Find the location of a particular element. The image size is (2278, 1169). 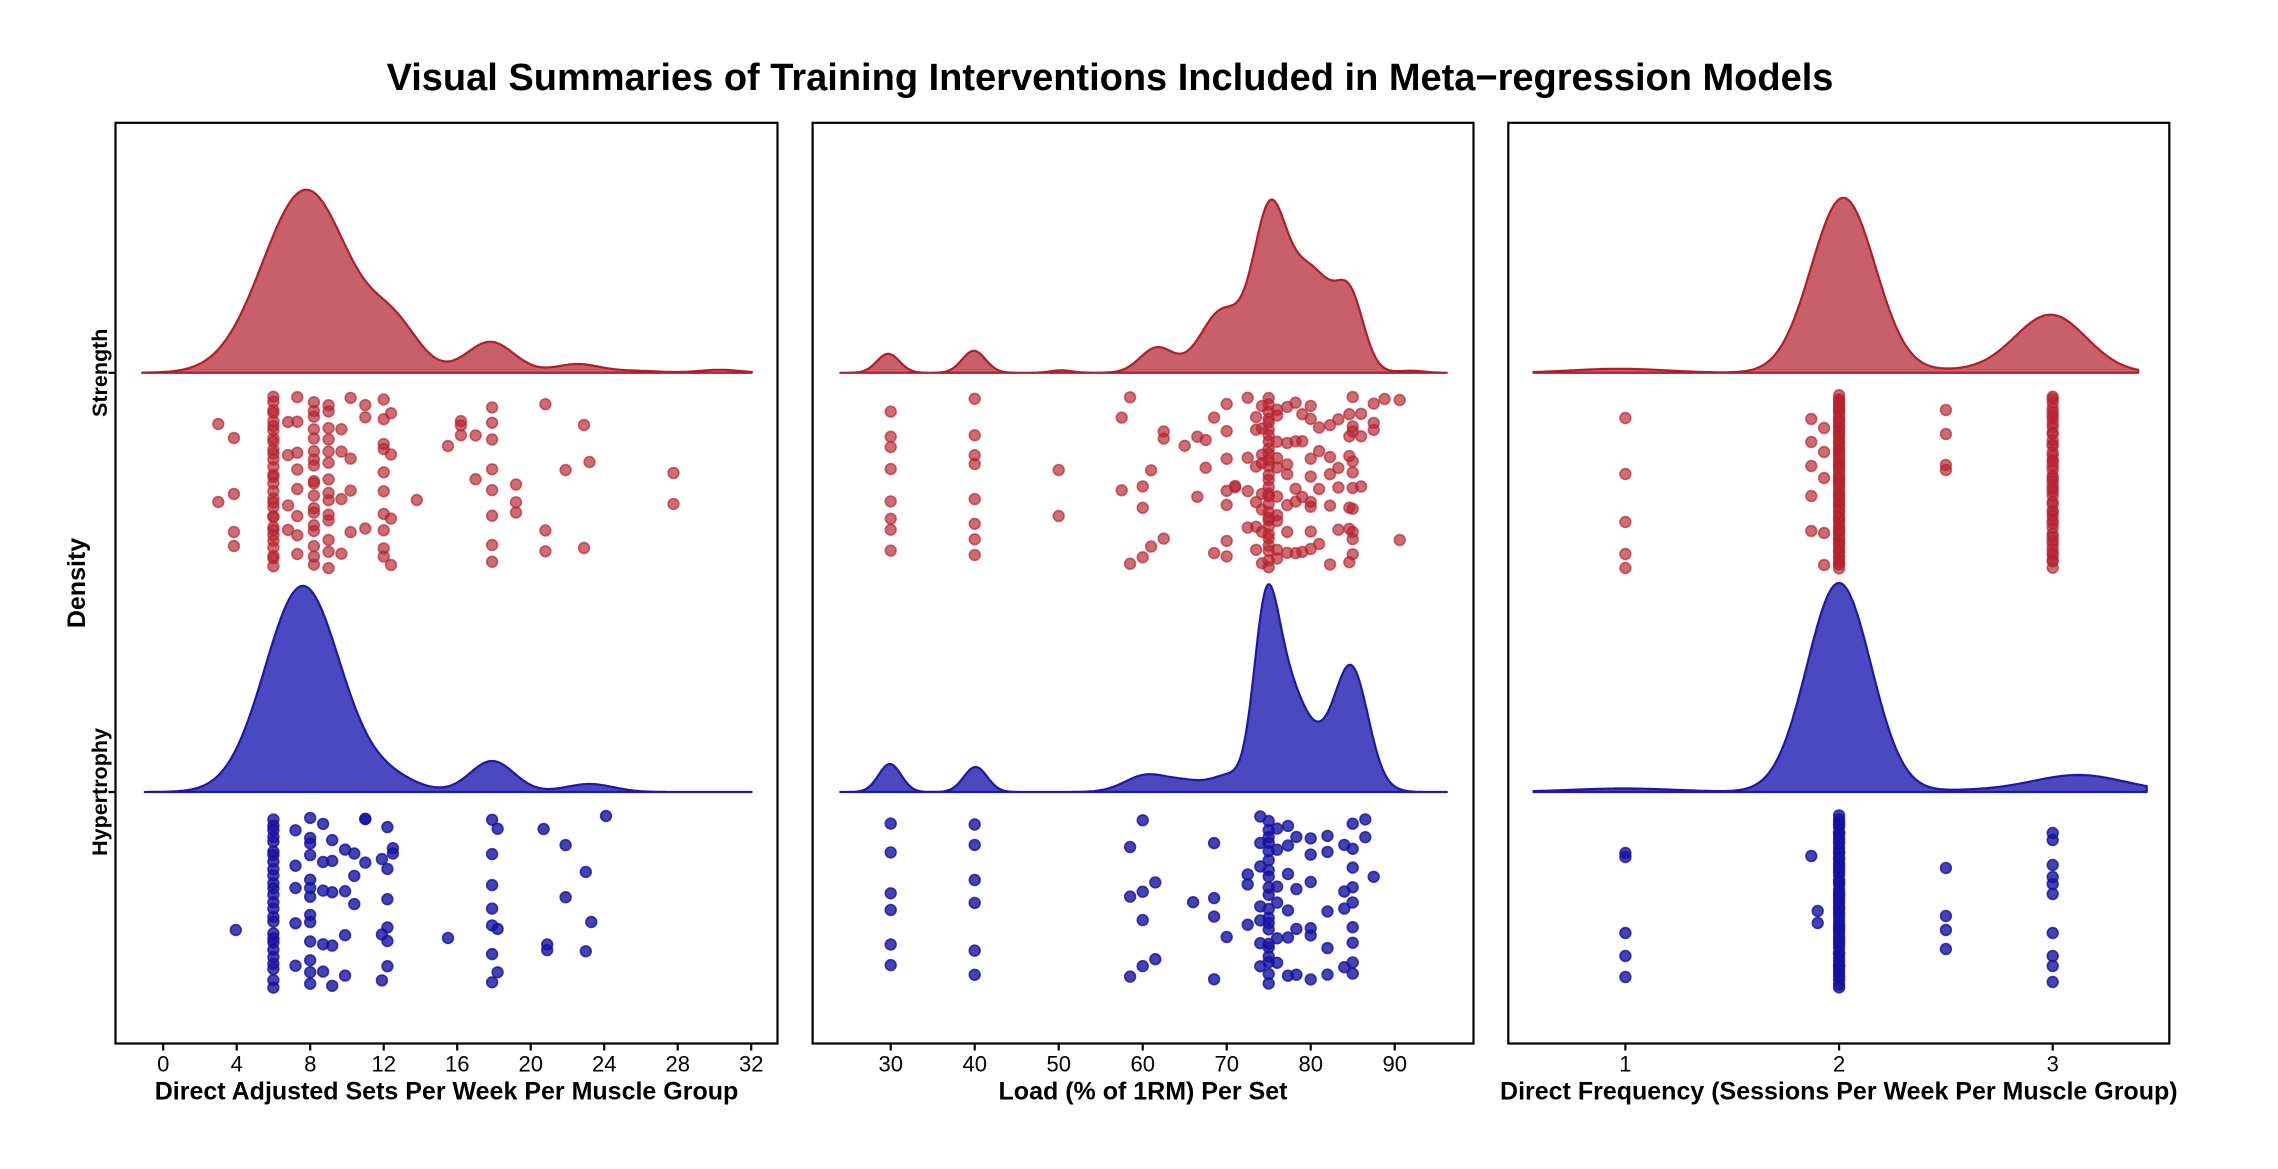

svg-text: 28 is located at coordinates (677, 1063).